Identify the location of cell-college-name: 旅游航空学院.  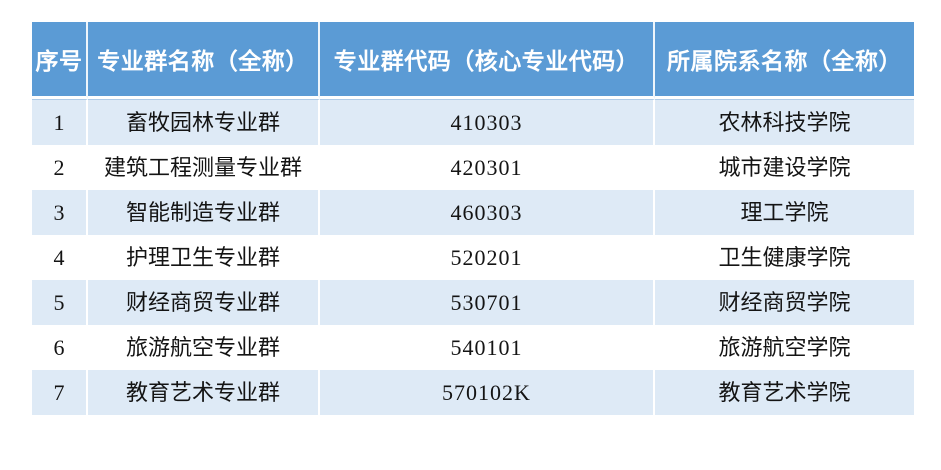
(784, 347).